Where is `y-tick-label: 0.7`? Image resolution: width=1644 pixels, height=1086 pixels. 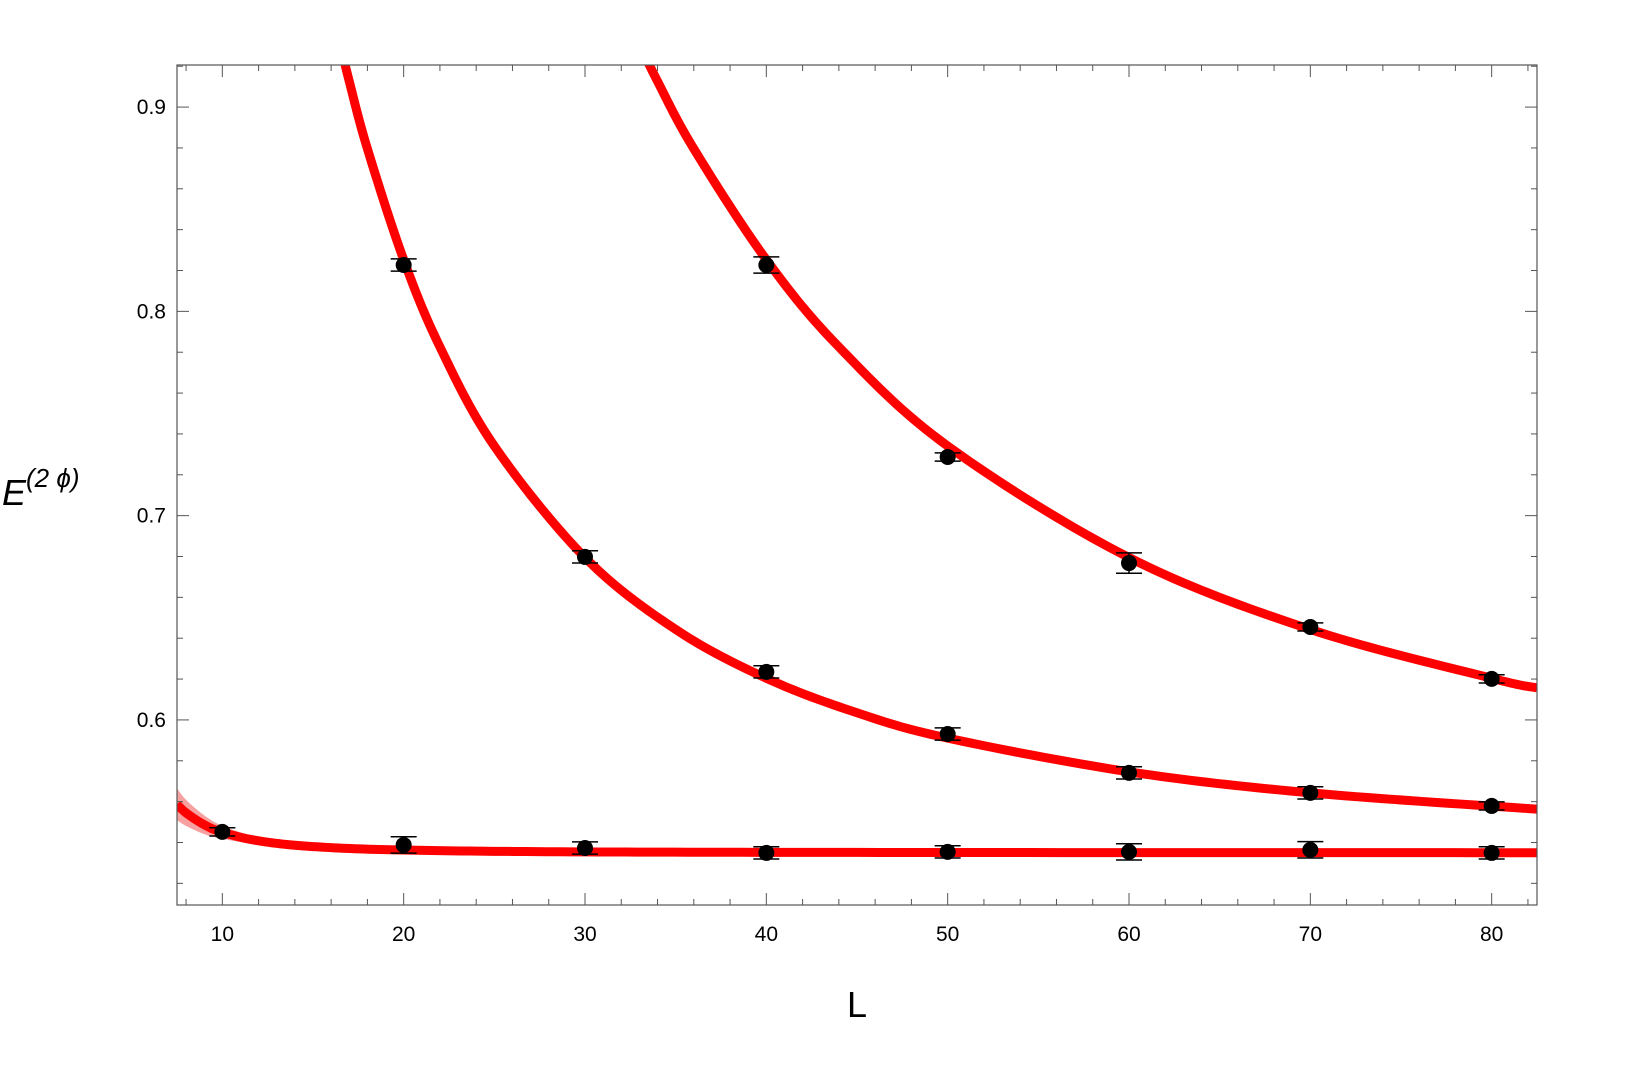
y-tick-label: 0.7 is located at coordinates (151, 516).